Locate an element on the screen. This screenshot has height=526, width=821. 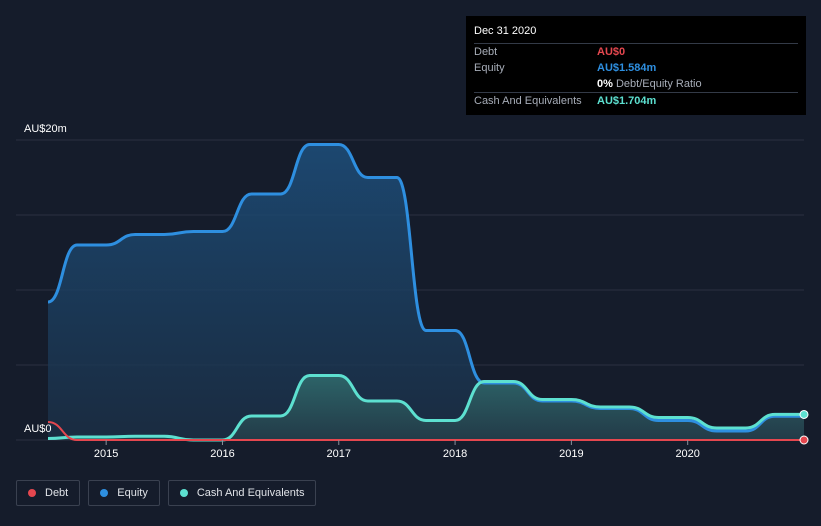
tooltip-value-cash: AU$1.704m is located at coordinates (627, 101).